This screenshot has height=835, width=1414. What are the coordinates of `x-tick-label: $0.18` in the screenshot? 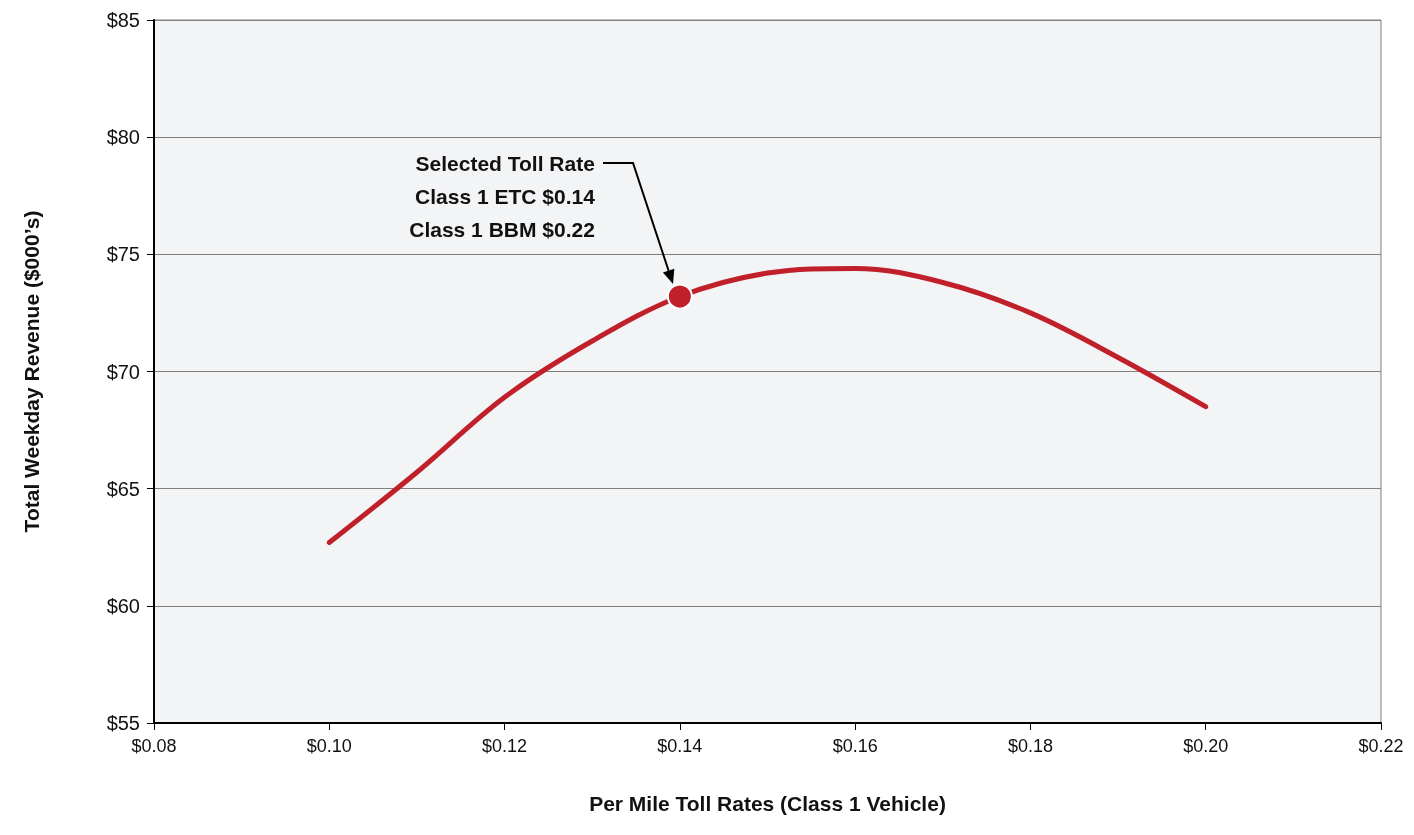 It's located at (1030, 746).